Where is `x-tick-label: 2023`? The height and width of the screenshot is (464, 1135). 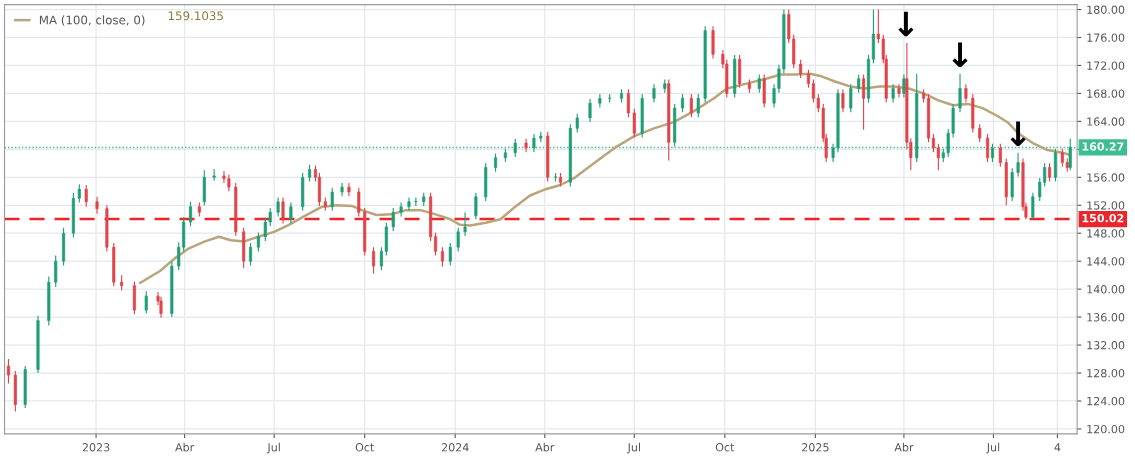
x-tick-label: 2023 is located at coordinates (96, 447).